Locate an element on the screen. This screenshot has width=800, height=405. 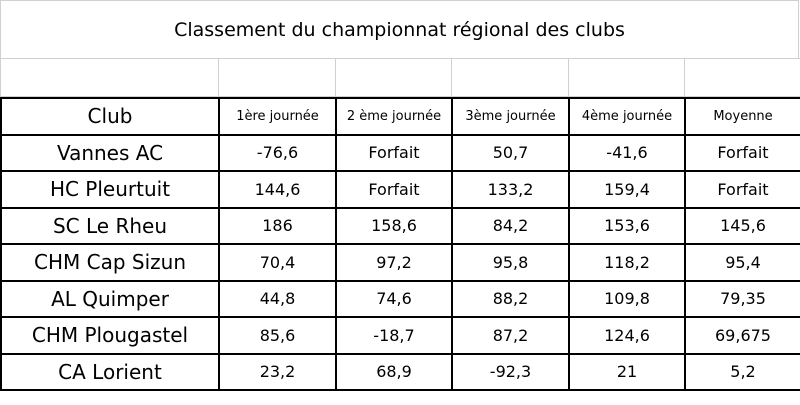
score-cell: 68,9 is located at coordinates (394, 371).